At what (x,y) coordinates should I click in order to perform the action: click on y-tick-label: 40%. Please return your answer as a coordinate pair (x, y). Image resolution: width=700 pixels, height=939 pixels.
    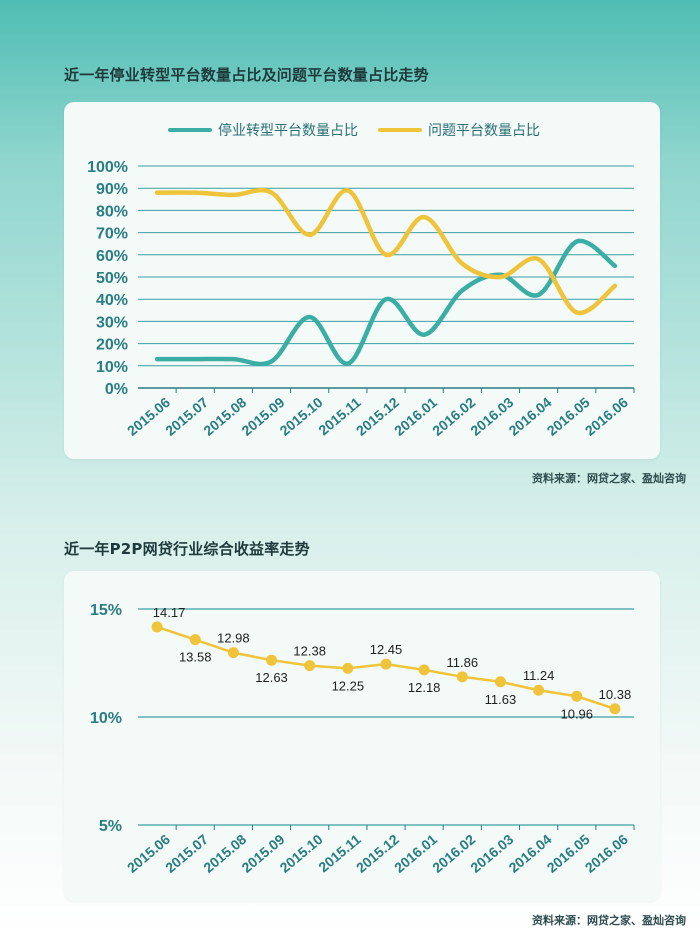
    Looking at the image, I should click on (112, 300).